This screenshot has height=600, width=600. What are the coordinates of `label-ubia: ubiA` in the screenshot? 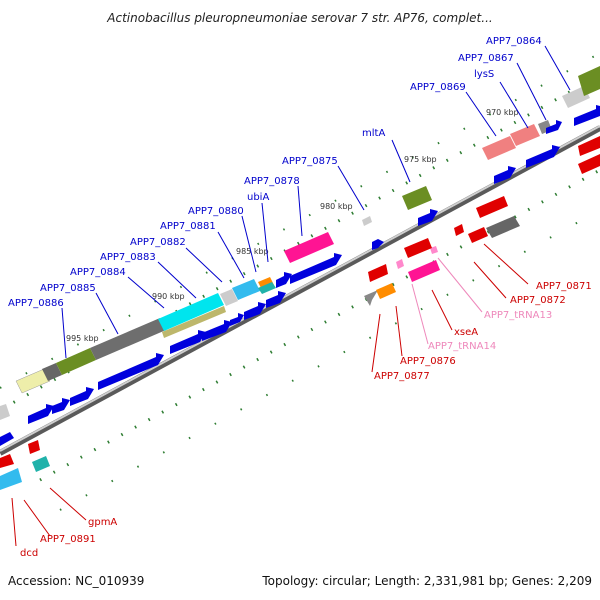 It's located at (258, 197).